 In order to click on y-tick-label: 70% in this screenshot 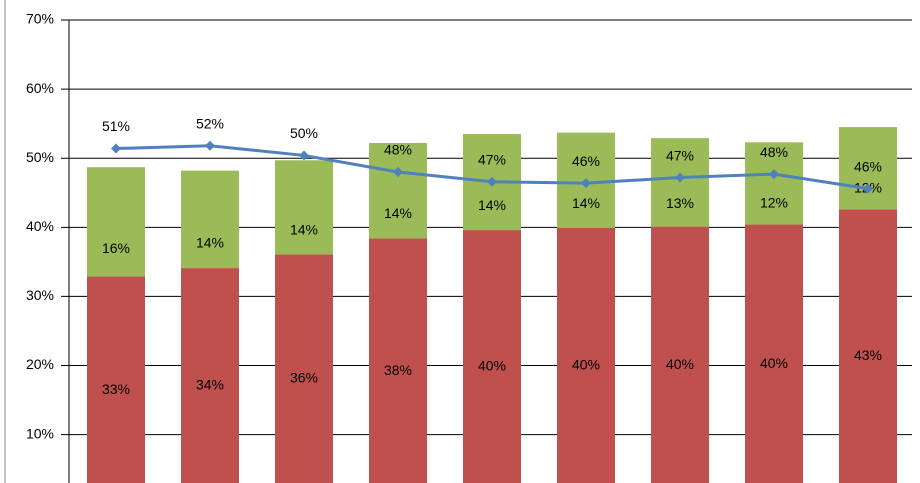, I will do `click(40, 19)`.